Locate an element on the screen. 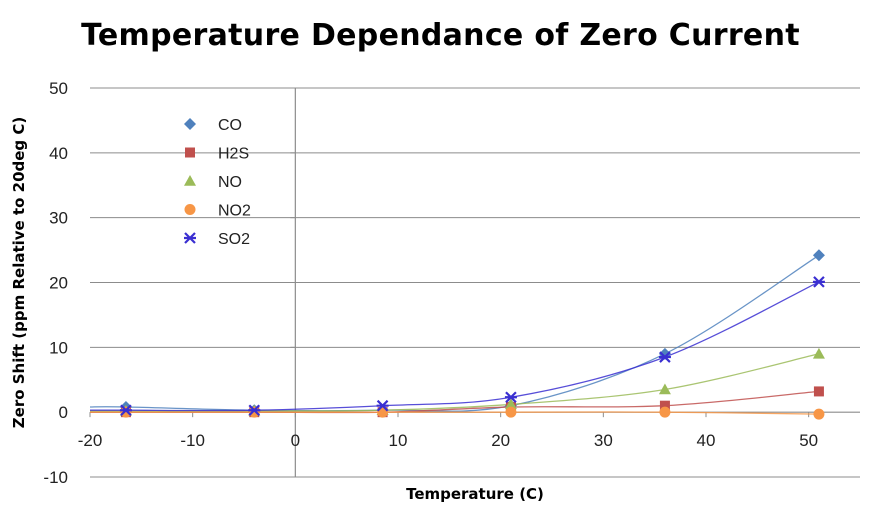  x-tick-label: 50 is located at coordinates (808, 440).